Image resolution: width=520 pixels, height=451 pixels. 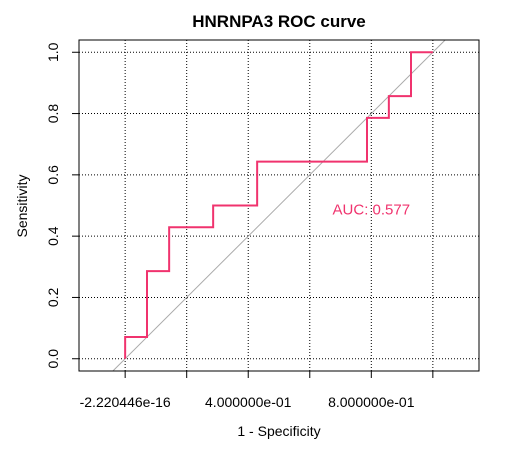 I want to click on y-axis-label: Sensitivity, so click(x=22, y=205).